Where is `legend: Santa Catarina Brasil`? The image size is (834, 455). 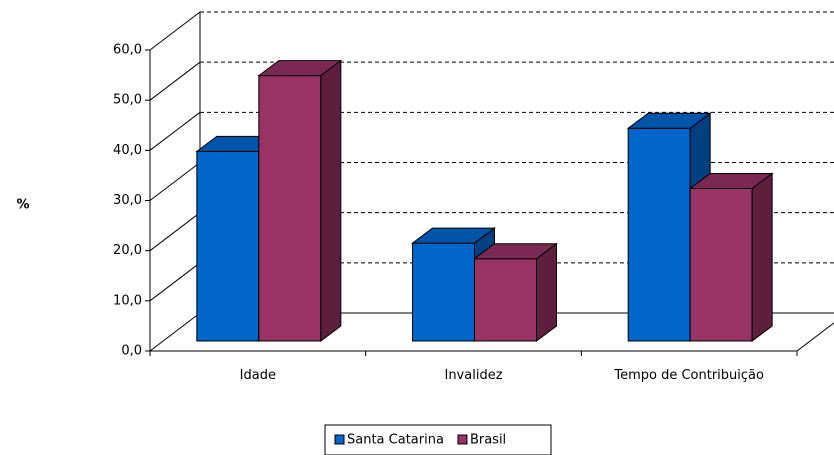
legend: Santa Catarina Brasil is located at coordinates (438, 439).